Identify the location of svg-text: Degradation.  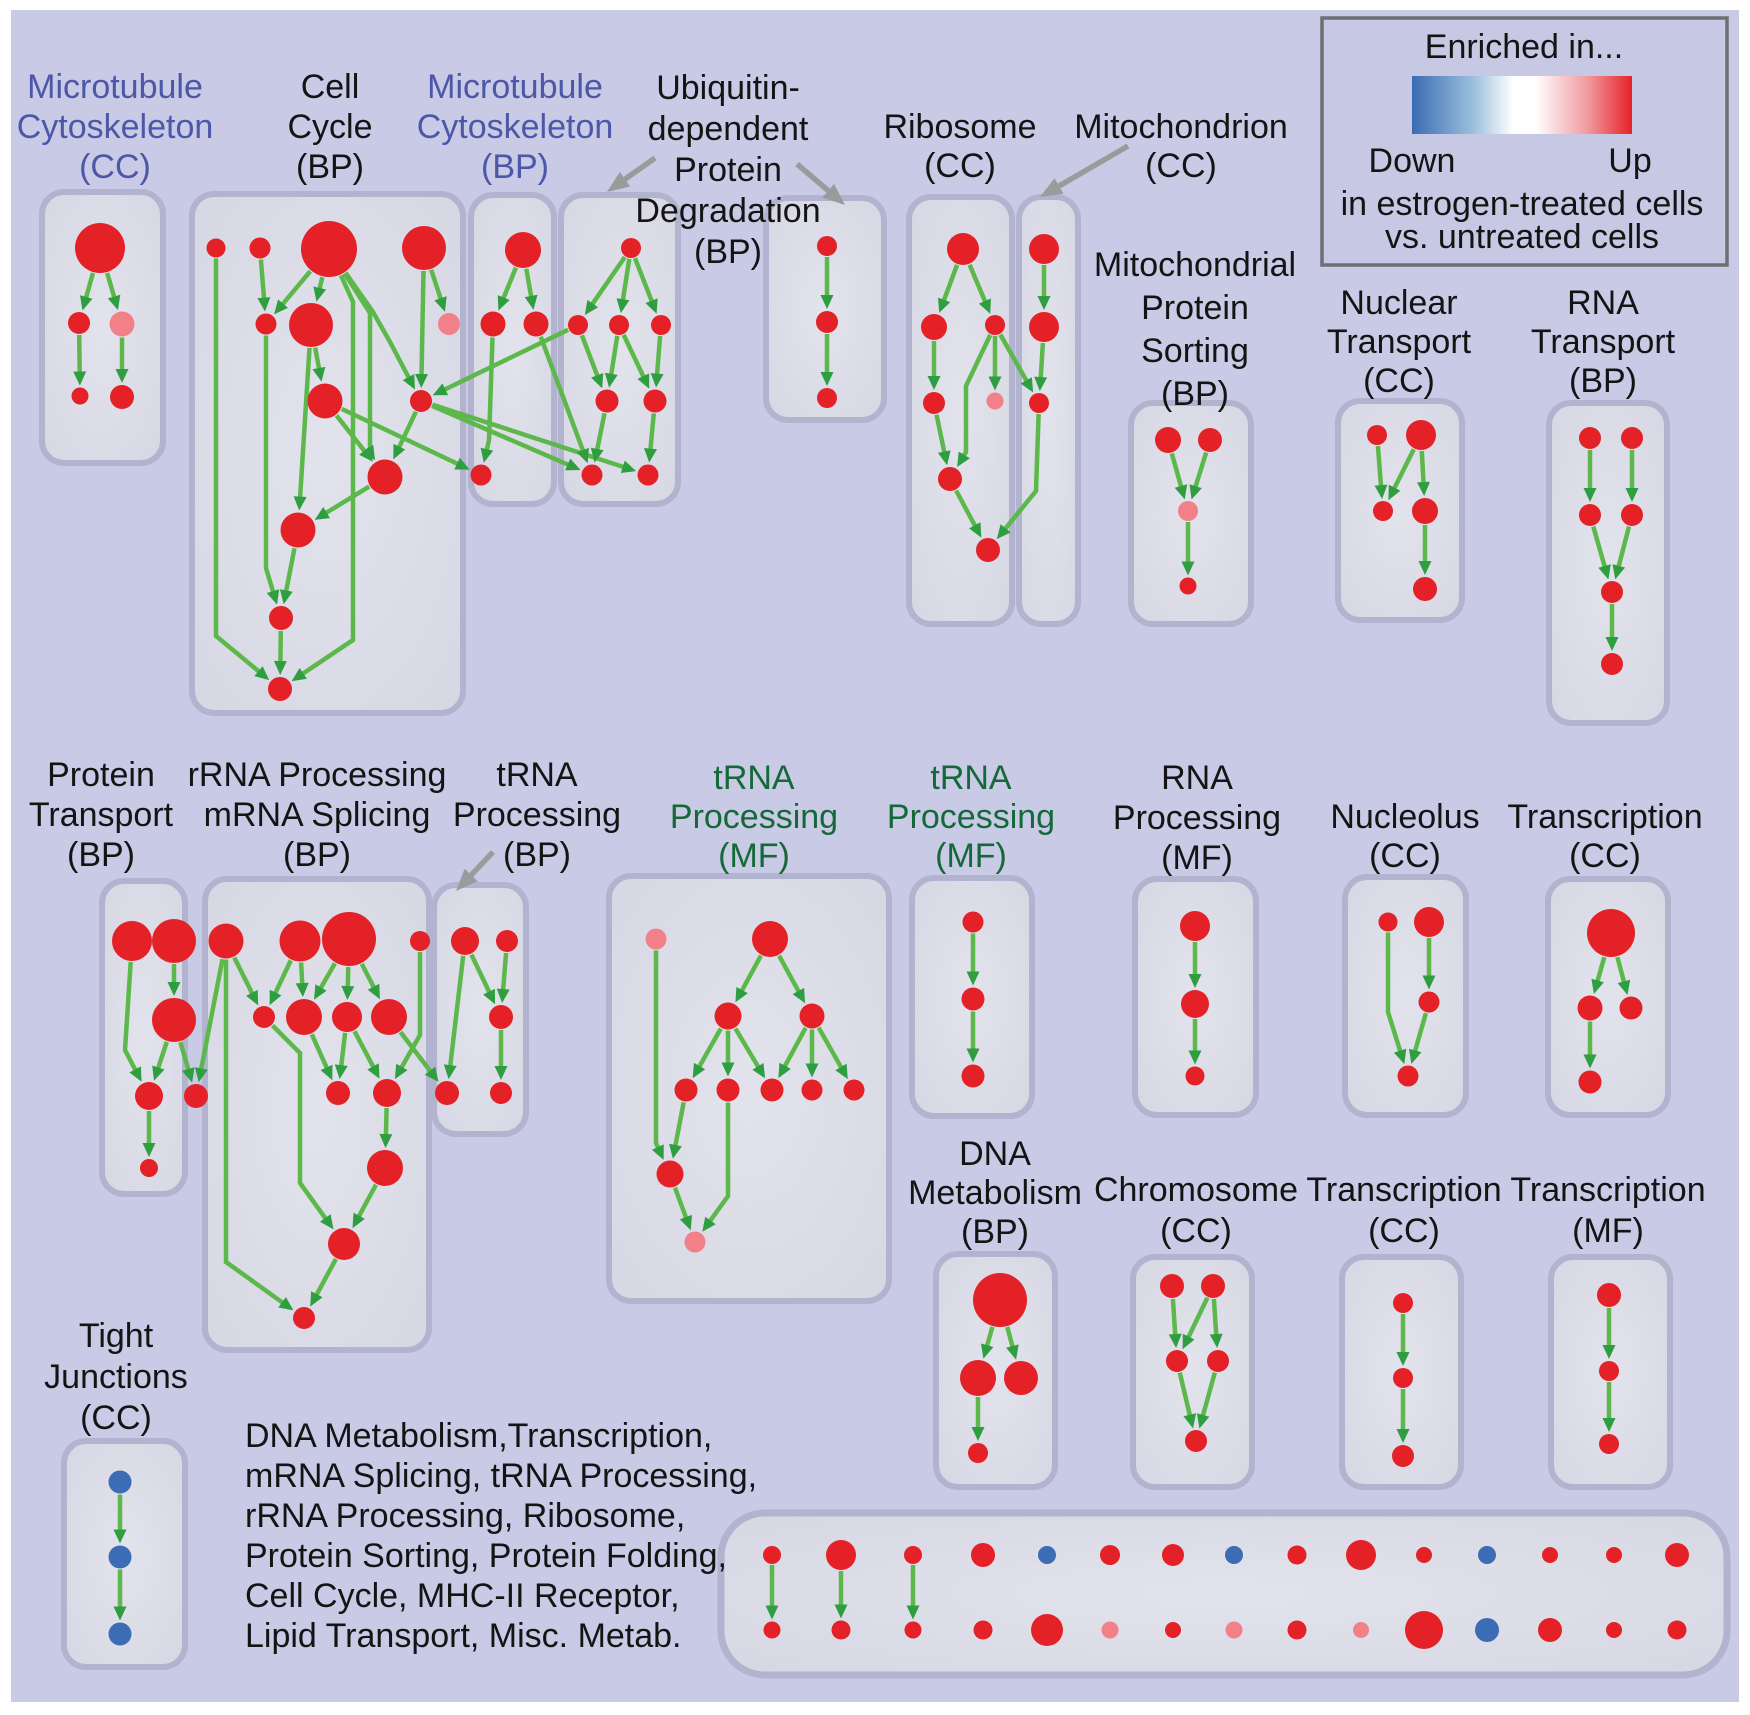
(727, 211).